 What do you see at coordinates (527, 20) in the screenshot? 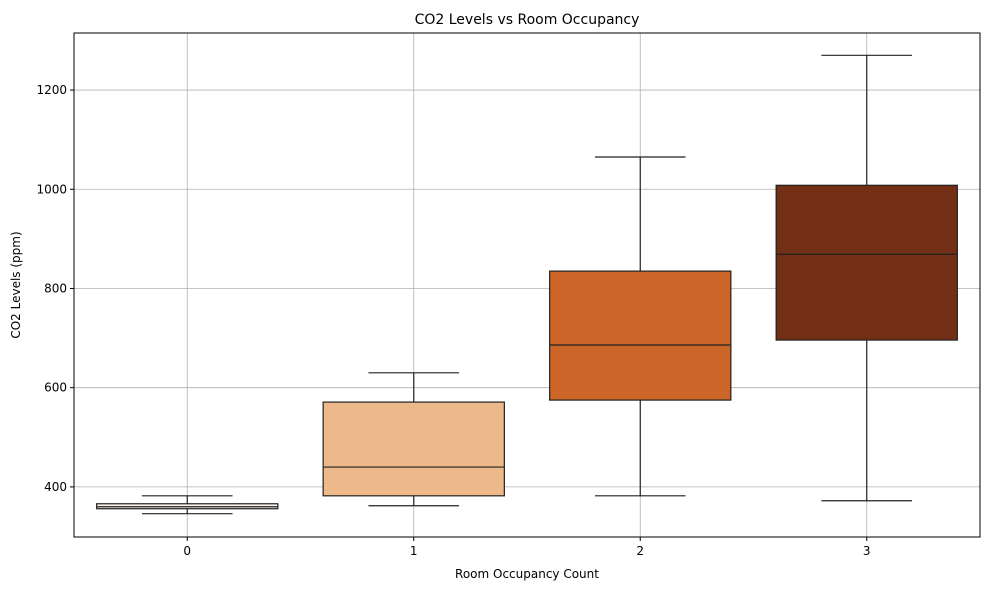
I see `chart-title: CO2 Levels vs Room Occupancy` at bounding box center [527, 20].